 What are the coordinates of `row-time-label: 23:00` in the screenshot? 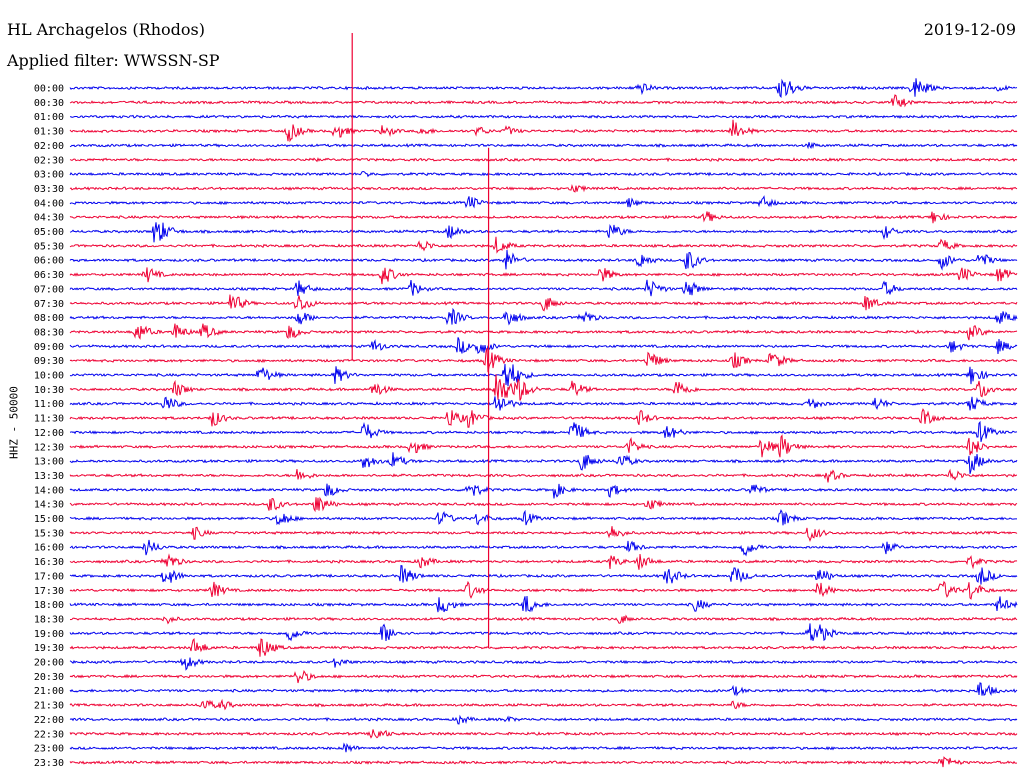 It's located at (49, 749).